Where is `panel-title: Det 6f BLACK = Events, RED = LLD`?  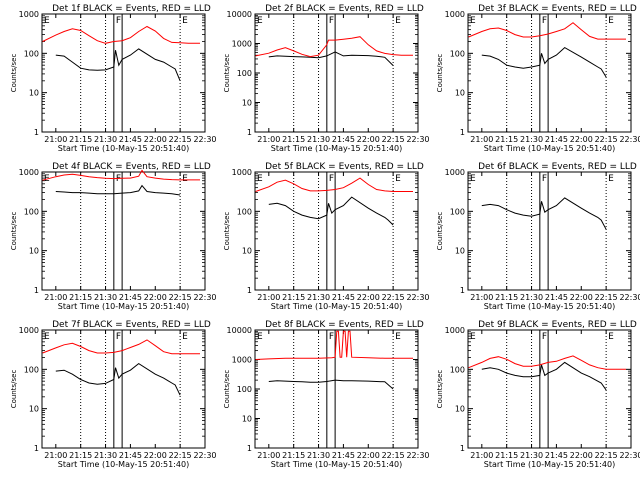 panel-title: Det 6f BLACK = Events, RED = LLD is located at coordinates (557, 167).